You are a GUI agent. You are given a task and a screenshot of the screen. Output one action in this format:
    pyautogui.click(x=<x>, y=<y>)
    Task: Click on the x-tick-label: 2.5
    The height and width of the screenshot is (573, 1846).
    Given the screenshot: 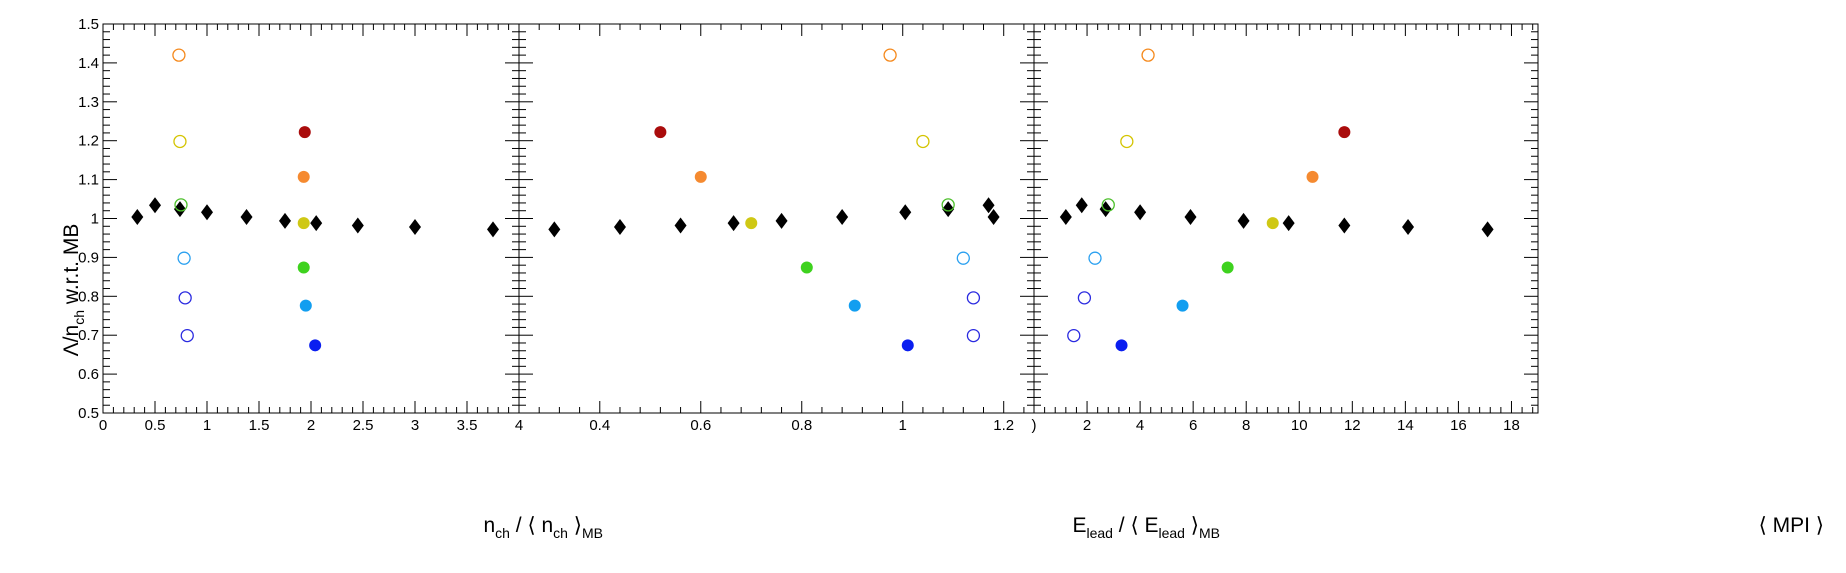 What is the action you would take?
    pyautogui.click(x=363, y=425)
    